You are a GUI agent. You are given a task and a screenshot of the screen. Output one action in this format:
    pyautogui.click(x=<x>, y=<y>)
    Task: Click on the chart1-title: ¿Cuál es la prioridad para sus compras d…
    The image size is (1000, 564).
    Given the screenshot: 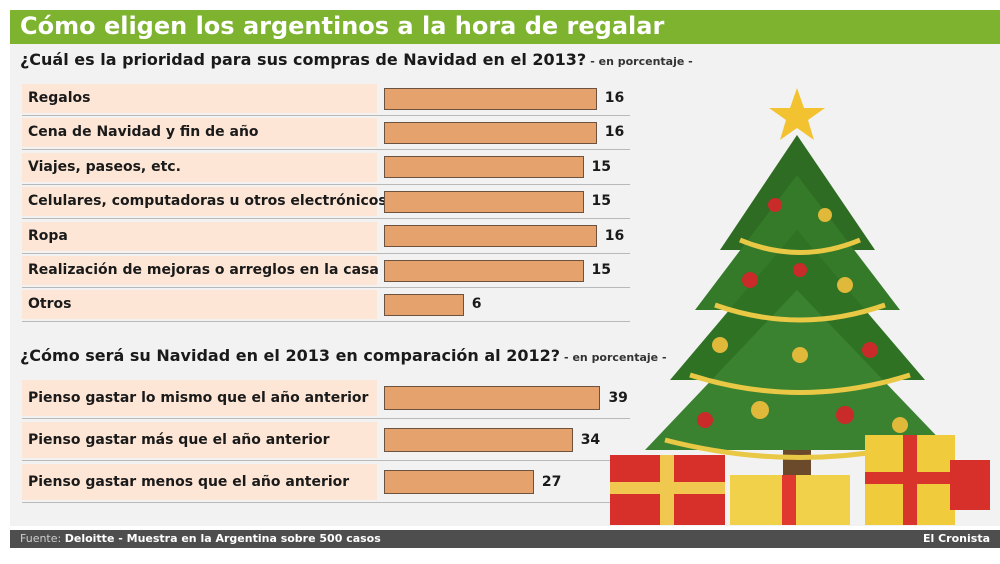 What is the action you would take?
    pyautogui.click(x=356, y=59)
    